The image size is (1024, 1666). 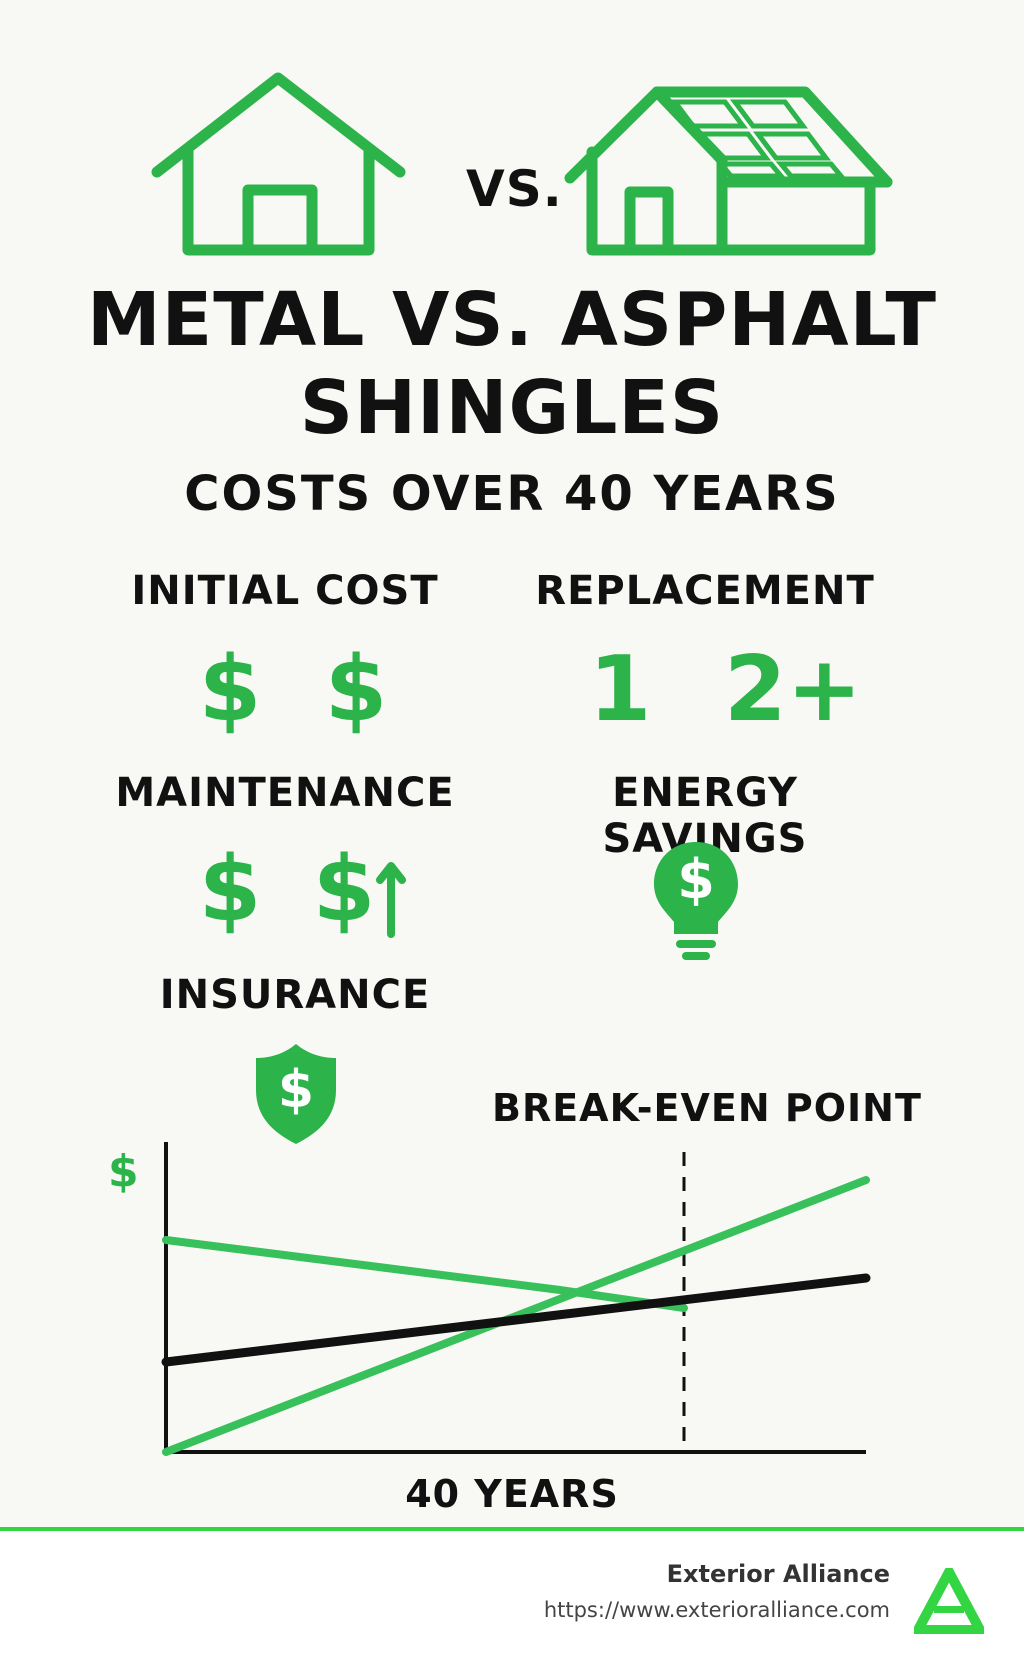 What do you see at coordinates (512, 1529) in the screenshot?
I see `footer-divider` at bounding box center [512, 1529].